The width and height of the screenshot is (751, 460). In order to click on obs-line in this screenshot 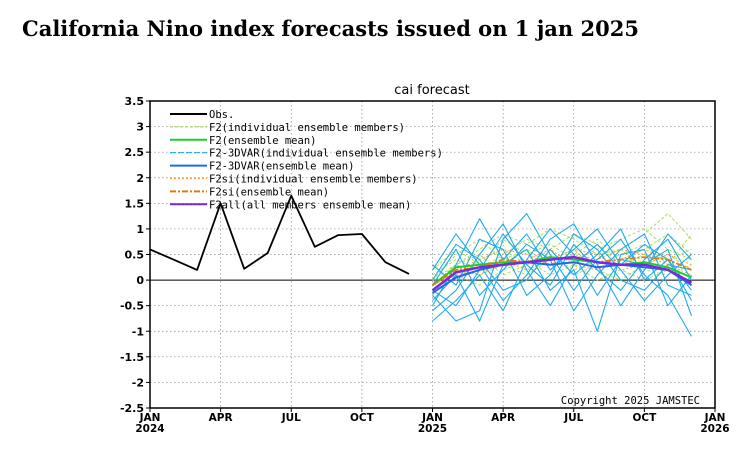, I will do `click(279, 234)`.